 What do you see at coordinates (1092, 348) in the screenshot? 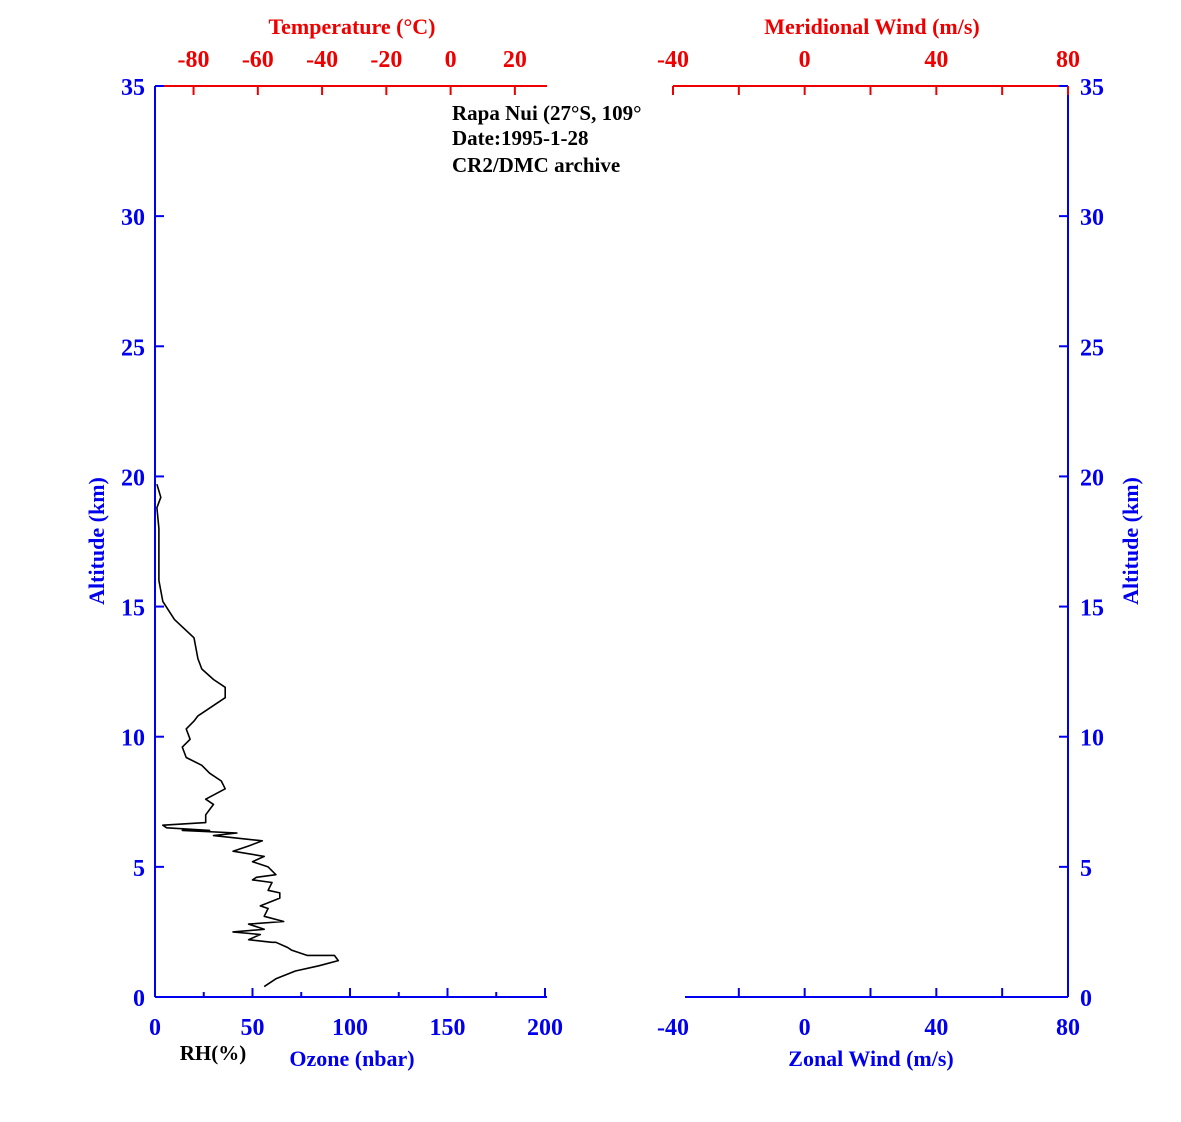
I see `right-altitude-tick-label: 25` at bounding box center [1092, 348].